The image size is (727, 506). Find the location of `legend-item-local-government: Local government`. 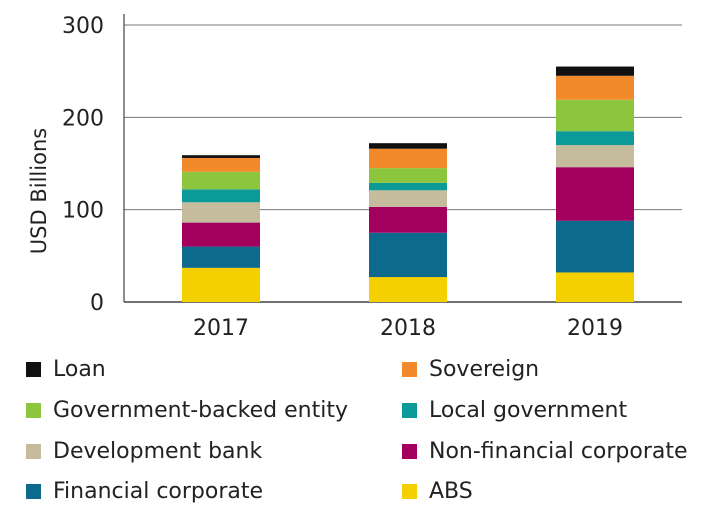

legend-item-local-government: Local government is located at coordinates (514, 410).